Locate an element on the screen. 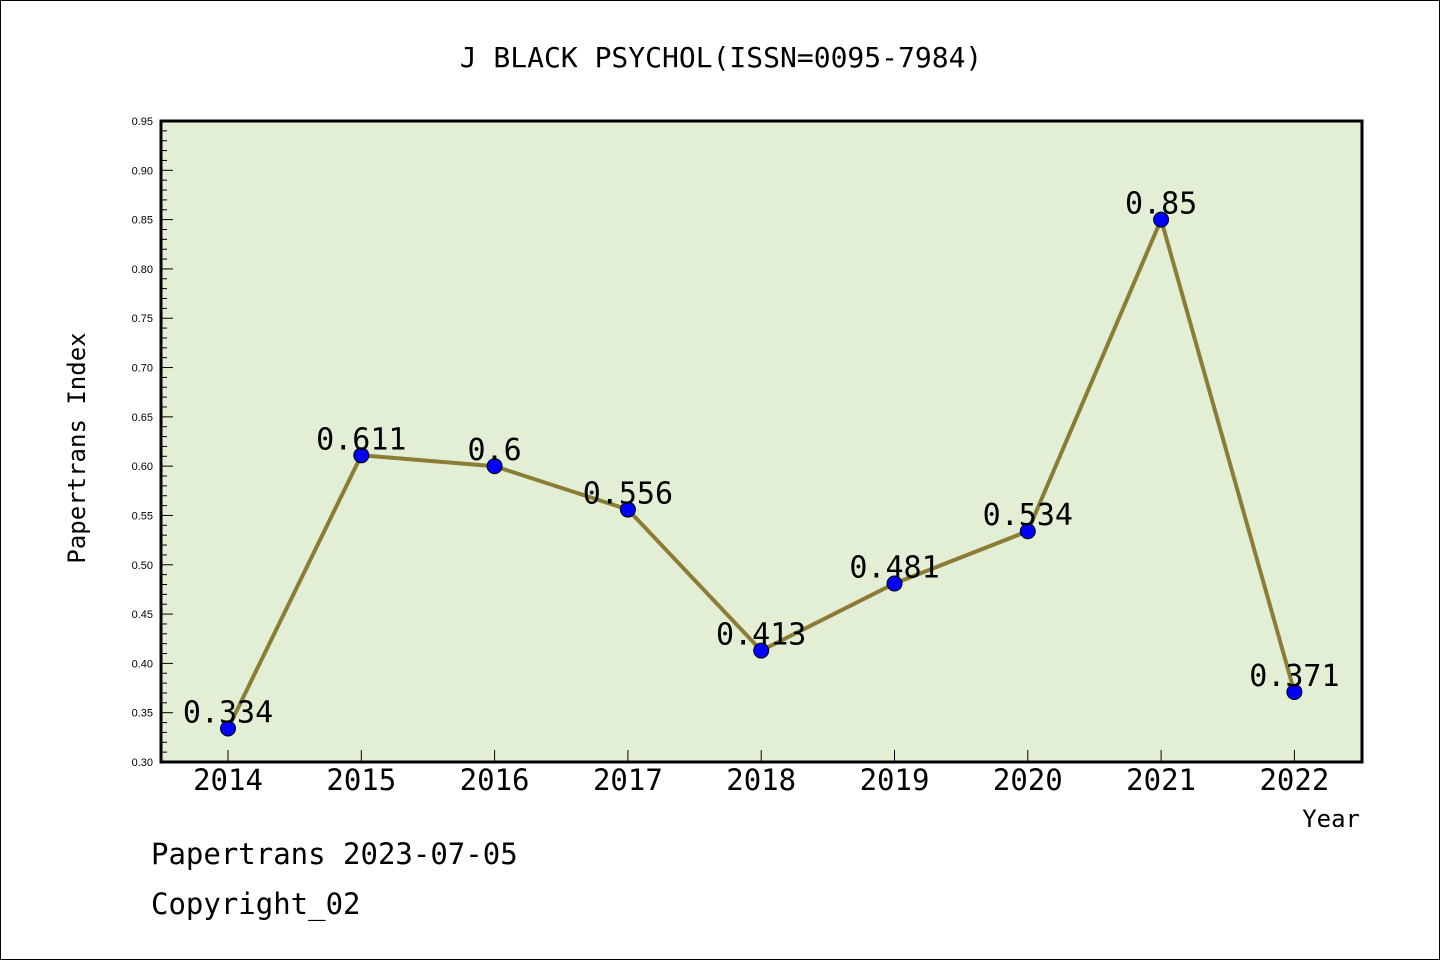 The width and height of the screenshot is (1440, 960). y-tick-label: 0.65 is located at coordinates (142, 418).